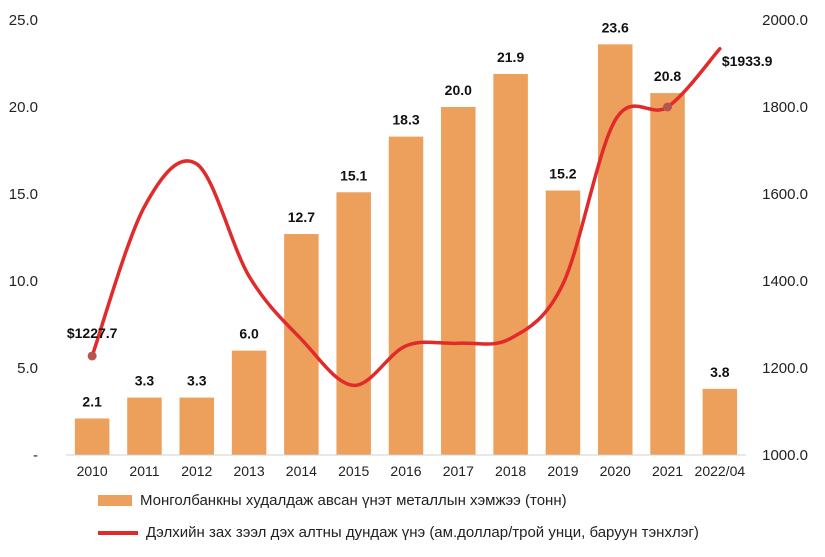  What do you see at coordinates (667, 471) in the screenshot?
I see `x-axis-tick-label: 2021` at bounding box center [667, 471].